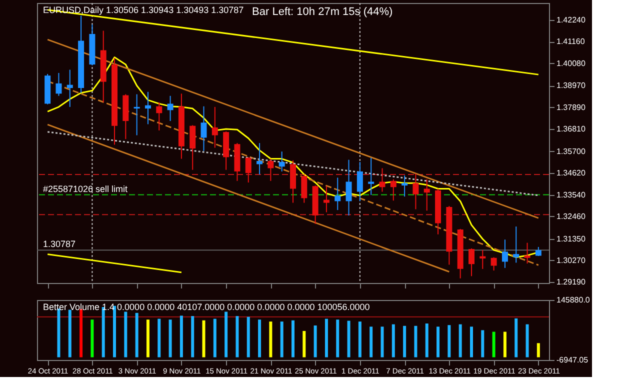 Image resolution: width=625 pixels, height=386 pixels. Describe the element at coordinates (571, 85) in the screenshot. I see `y-tick-label: 1.38970` at that location.